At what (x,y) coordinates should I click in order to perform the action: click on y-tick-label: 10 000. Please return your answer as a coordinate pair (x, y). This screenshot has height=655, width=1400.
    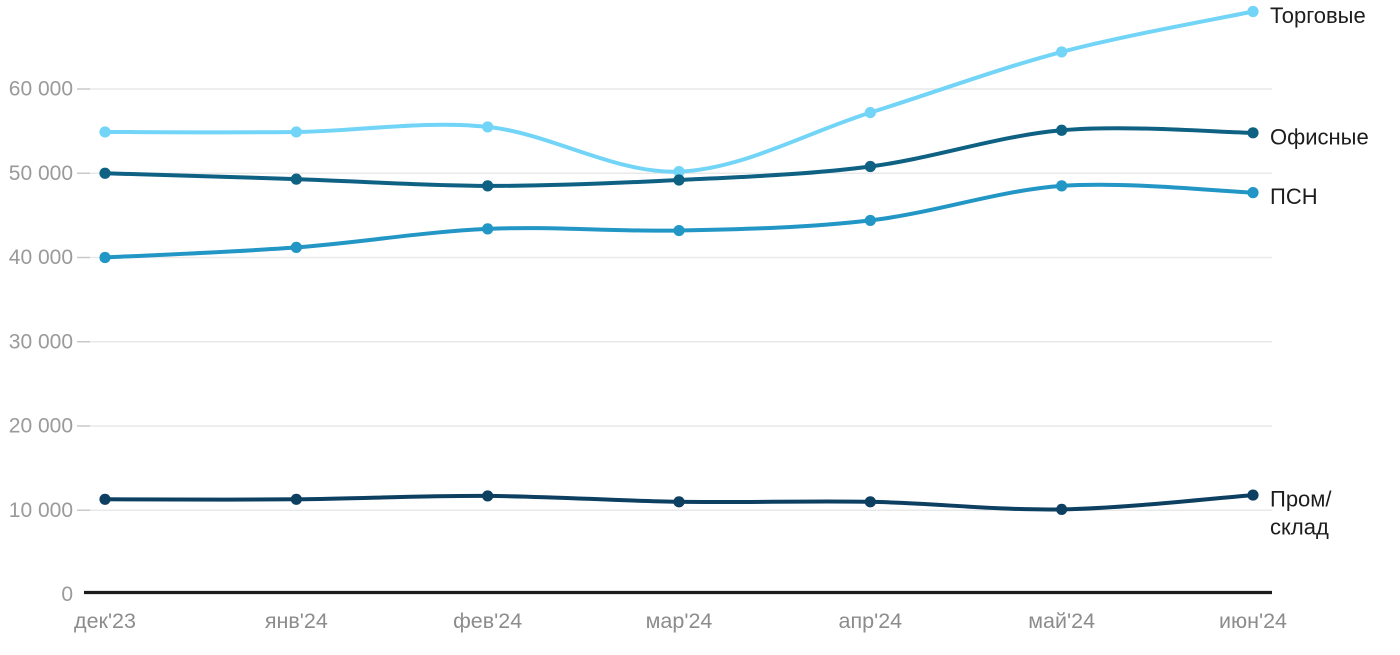
    Looking at the image, I should click on (41, 510).